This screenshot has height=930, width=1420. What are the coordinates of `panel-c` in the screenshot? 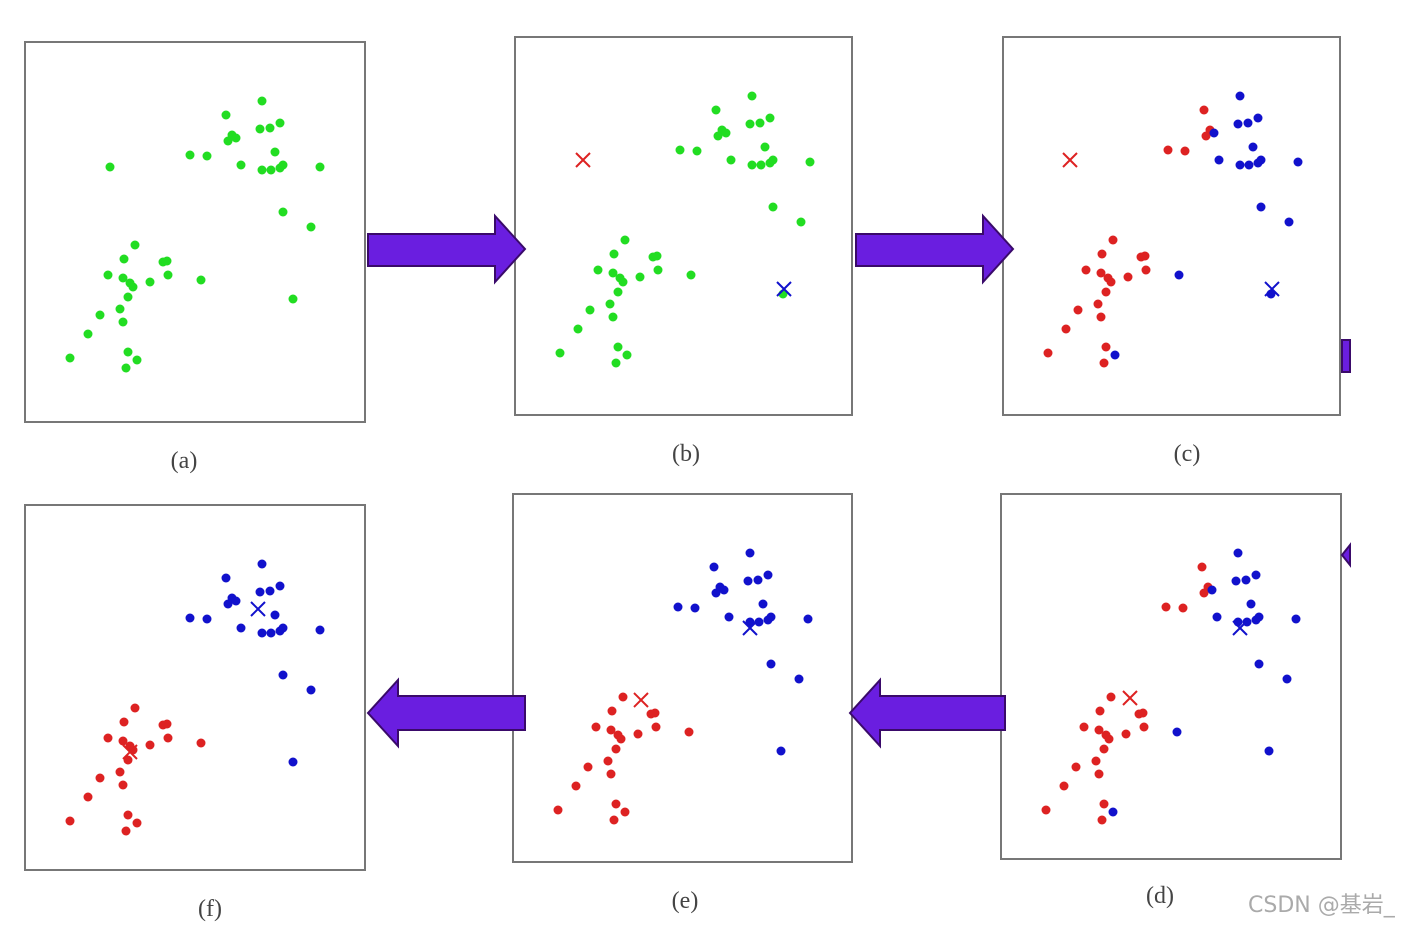 It's located at (1171, 226).